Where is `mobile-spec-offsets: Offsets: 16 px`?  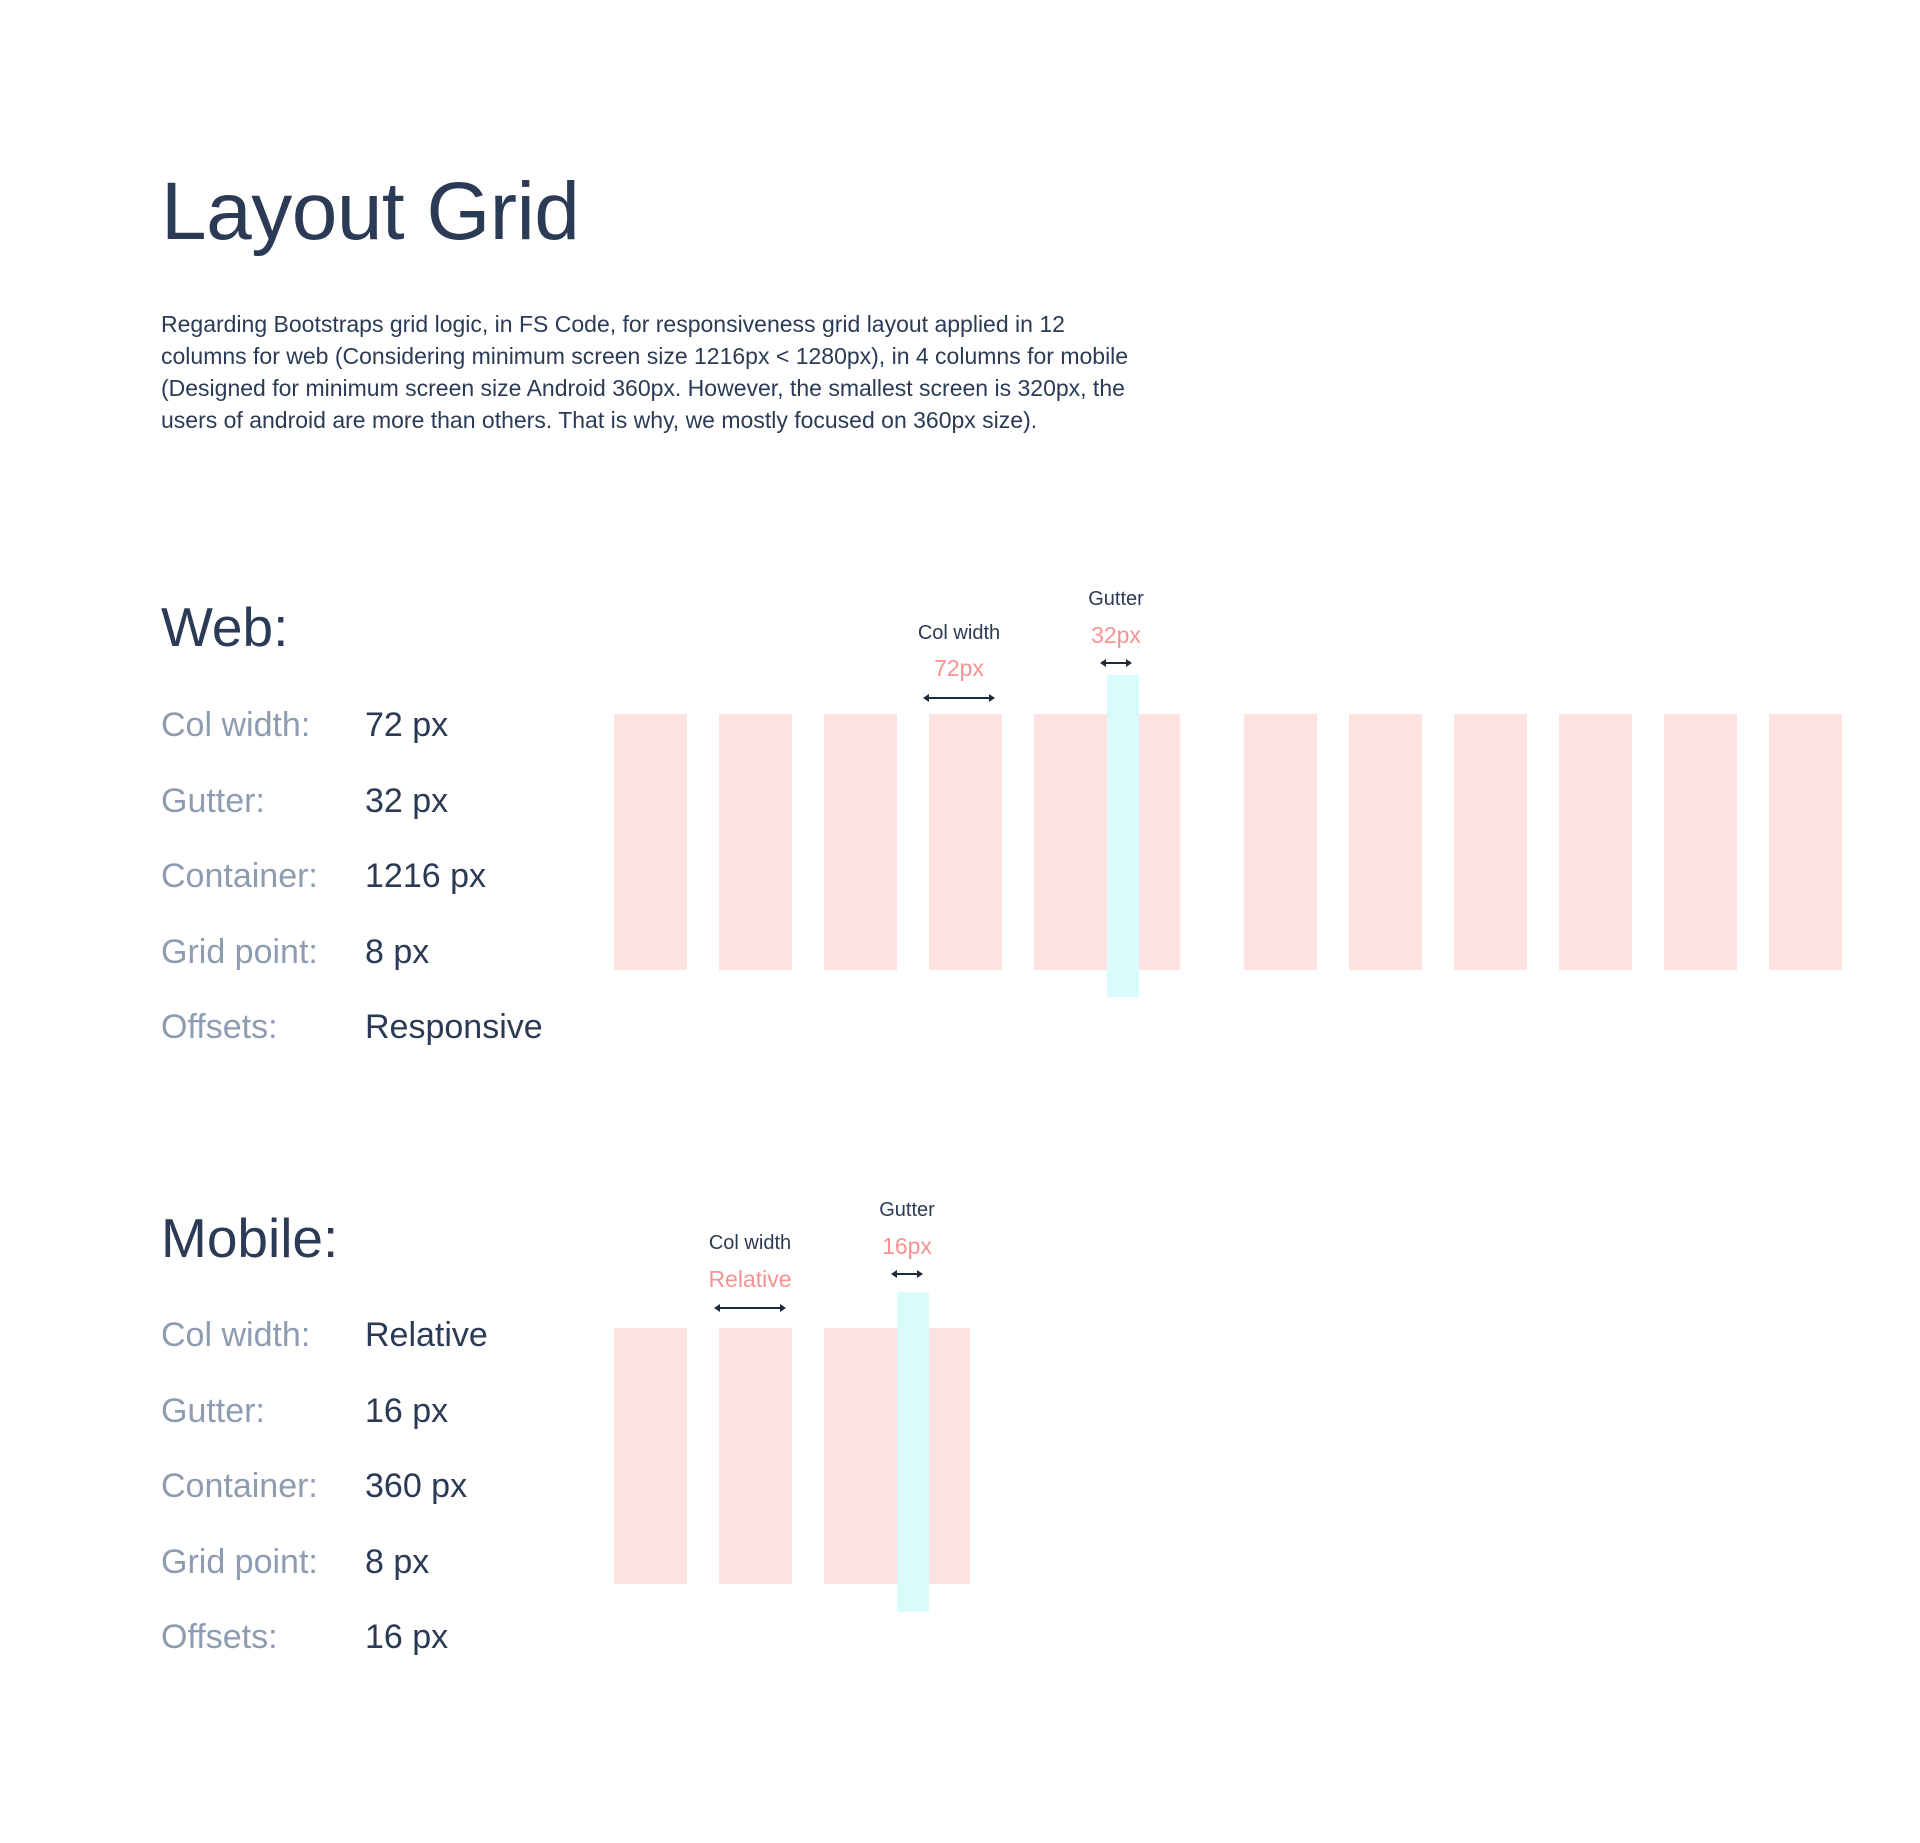
mobile-spec-offsets: Offsets: 16 px is located at coordinates (324, 1638).